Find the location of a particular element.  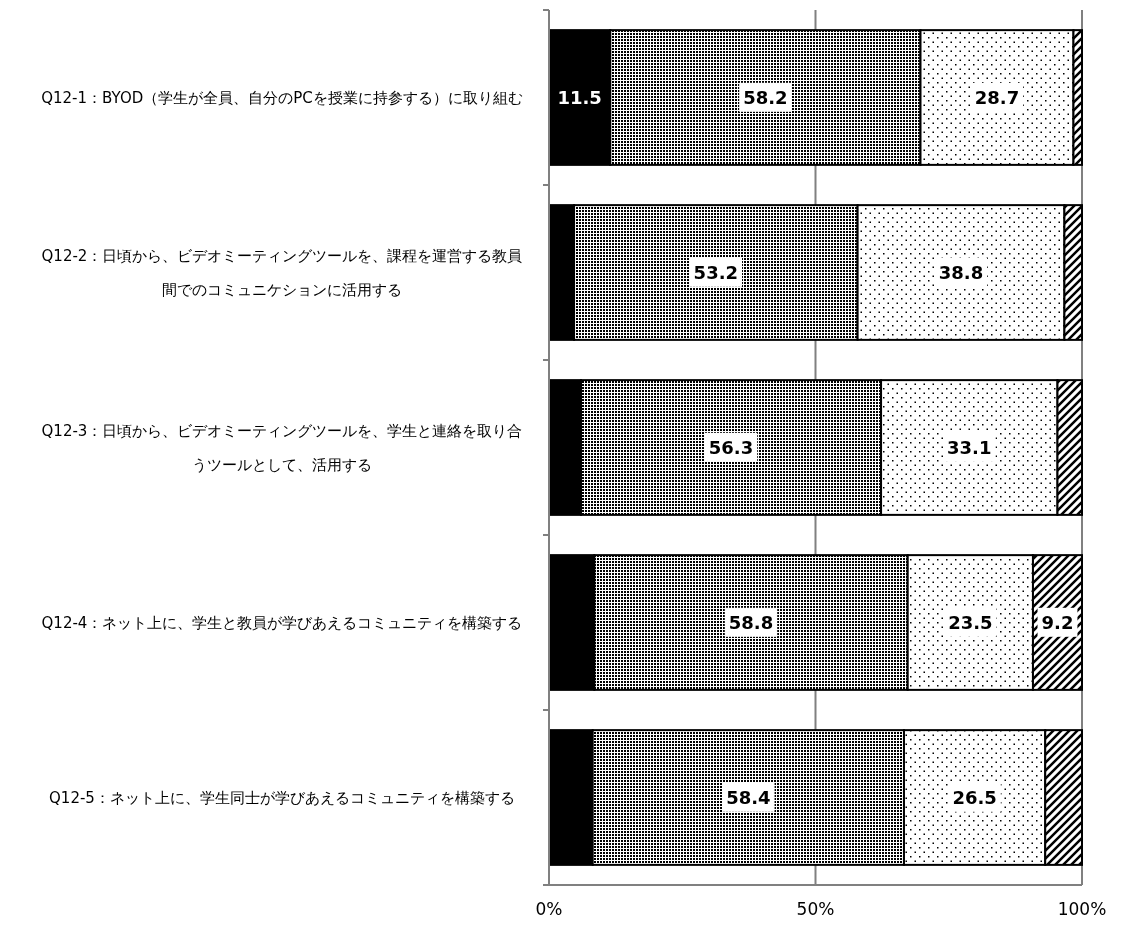

data-label: 28.7 is located at coordinates (997, 97).